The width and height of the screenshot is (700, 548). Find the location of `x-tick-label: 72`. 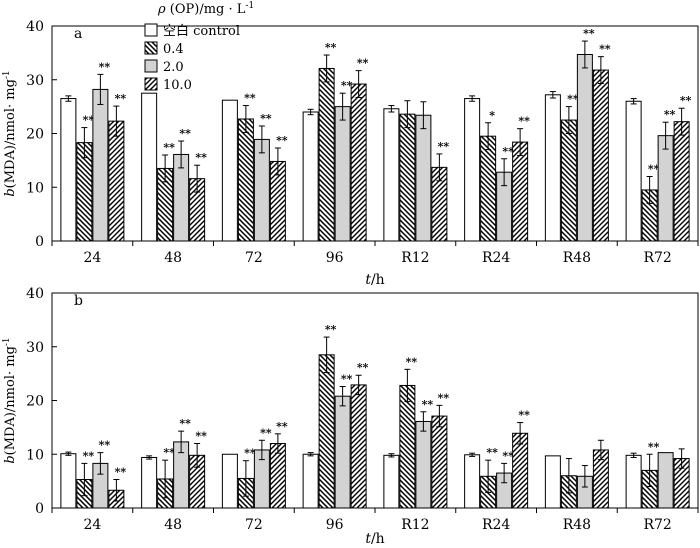

x-tick-label: 72 is located at coordinates (254, 525).